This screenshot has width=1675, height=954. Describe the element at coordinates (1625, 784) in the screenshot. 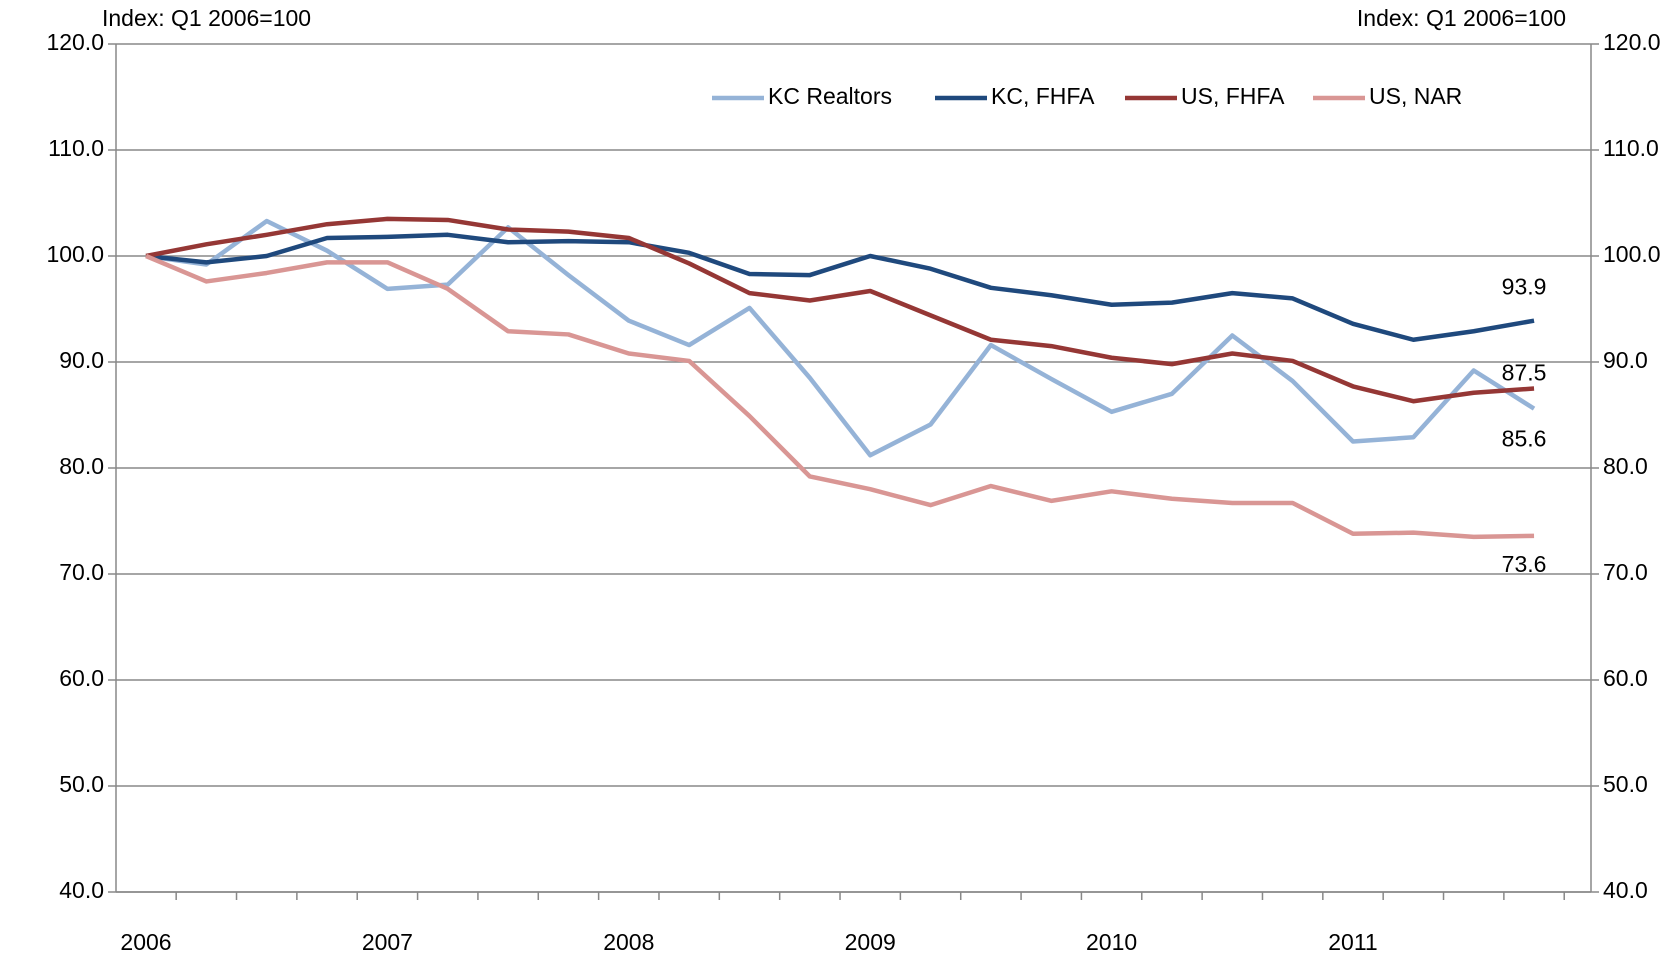

I see `y2-tick-label: 50.0` at that location.